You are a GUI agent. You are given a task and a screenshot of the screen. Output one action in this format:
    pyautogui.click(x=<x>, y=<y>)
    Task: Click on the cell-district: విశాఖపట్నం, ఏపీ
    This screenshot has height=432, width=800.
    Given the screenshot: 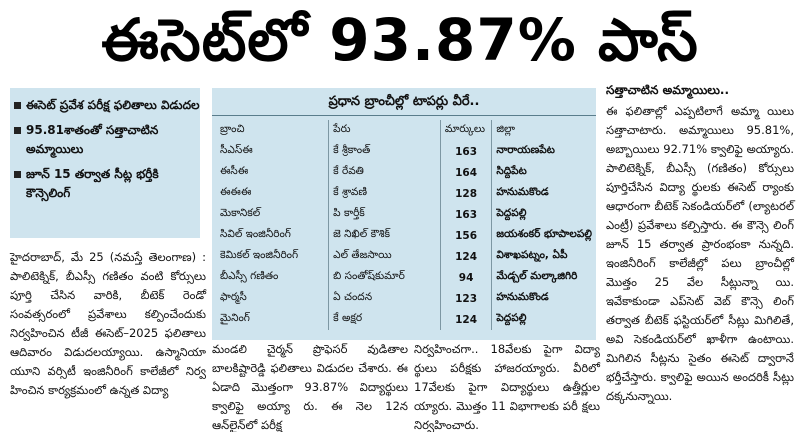 What is the action you would take?
    pyautogui.click(x=532, y=255)
    